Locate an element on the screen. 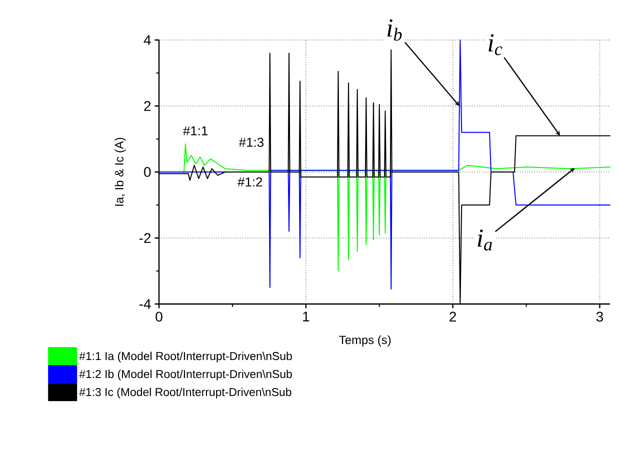 The height and width of the screenshot is (452, 618). y-tick-label: -2 is located at coordinates (145, 238).